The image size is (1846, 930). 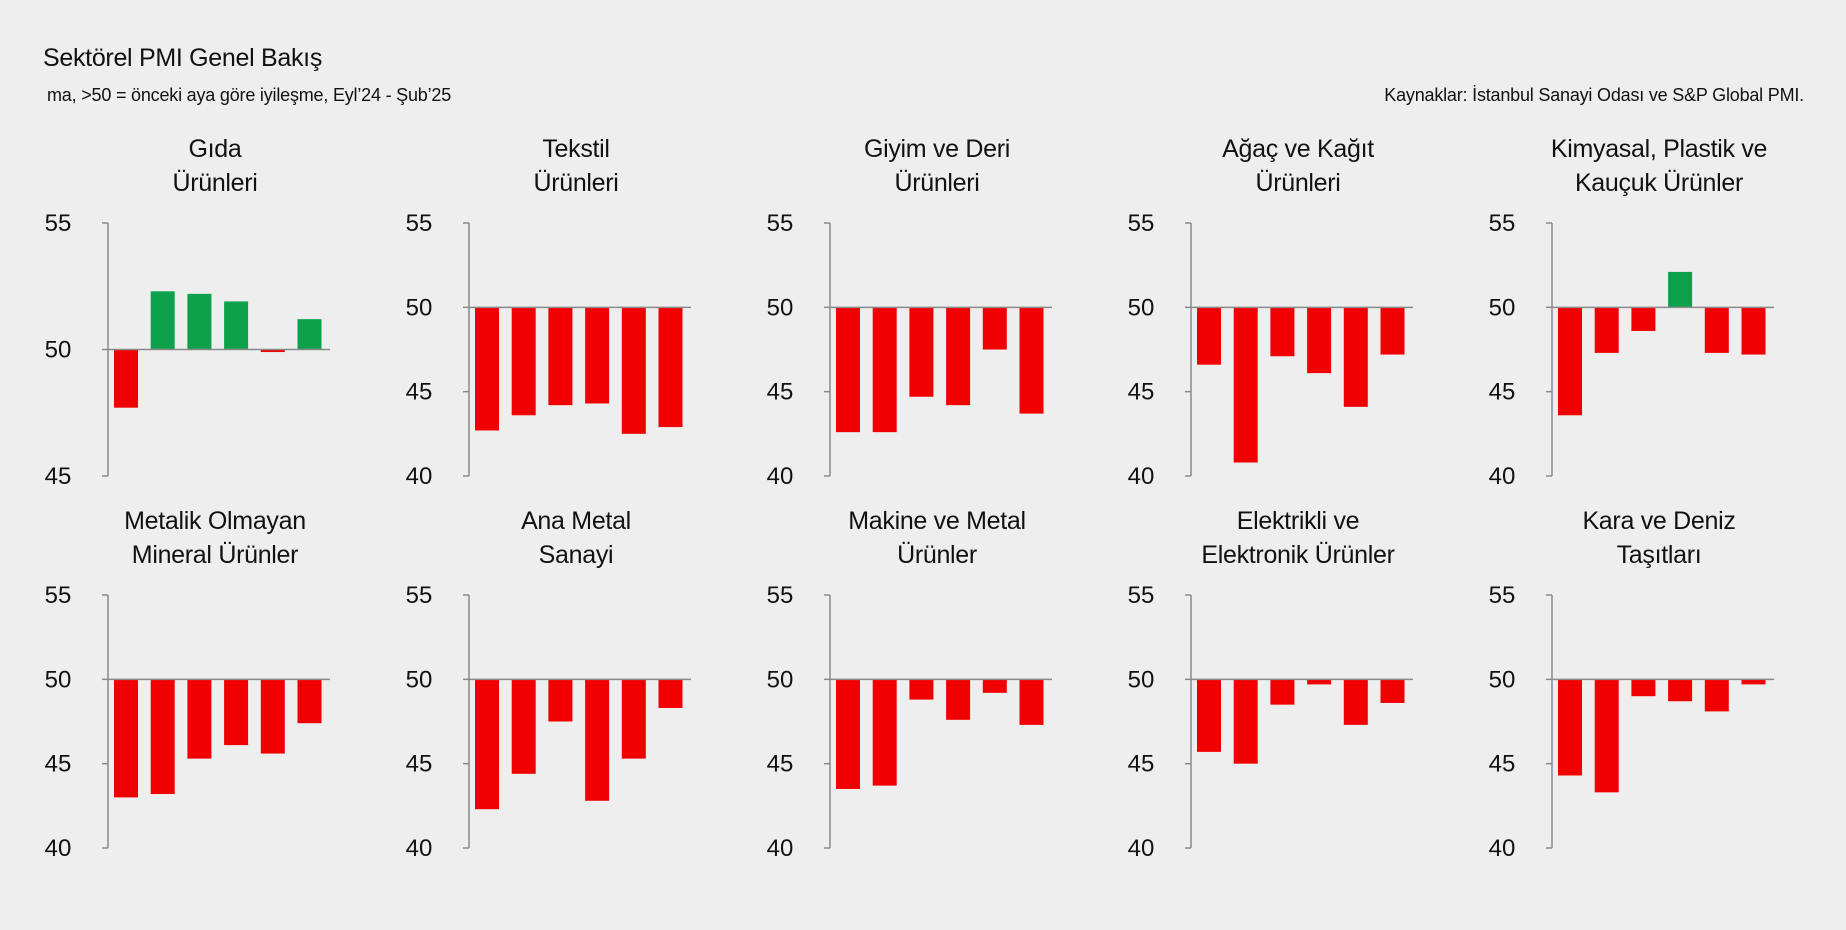 I want to click on sector-chart-8: Makine ve Metal Ürünler 40 45 50 55, so click(x=892, y=687).